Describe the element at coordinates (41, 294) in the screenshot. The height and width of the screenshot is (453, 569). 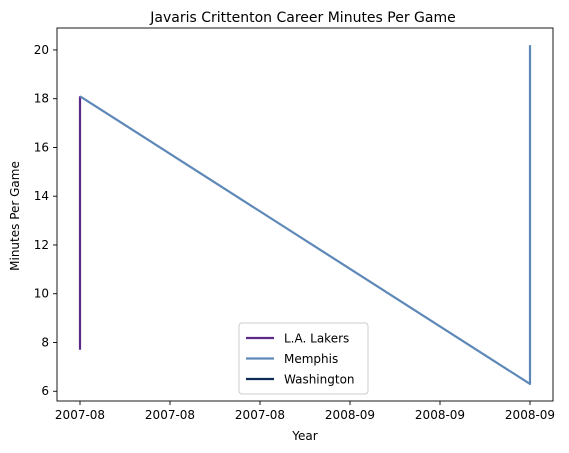
I see `y-tick-label: 10` at that location.